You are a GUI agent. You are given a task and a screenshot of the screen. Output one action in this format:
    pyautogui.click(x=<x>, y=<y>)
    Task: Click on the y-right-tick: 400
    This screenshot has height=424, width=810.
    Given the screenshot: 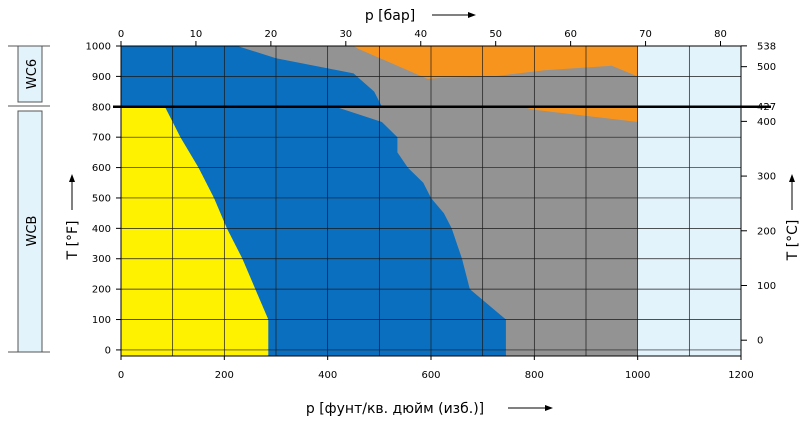 What is the action you would take?
    pyautogui.click(x=766, y=122)
    